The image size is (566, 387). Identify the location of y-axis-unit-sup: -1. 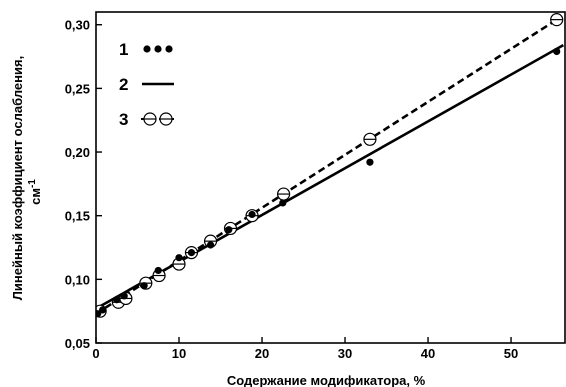
(32, 183).